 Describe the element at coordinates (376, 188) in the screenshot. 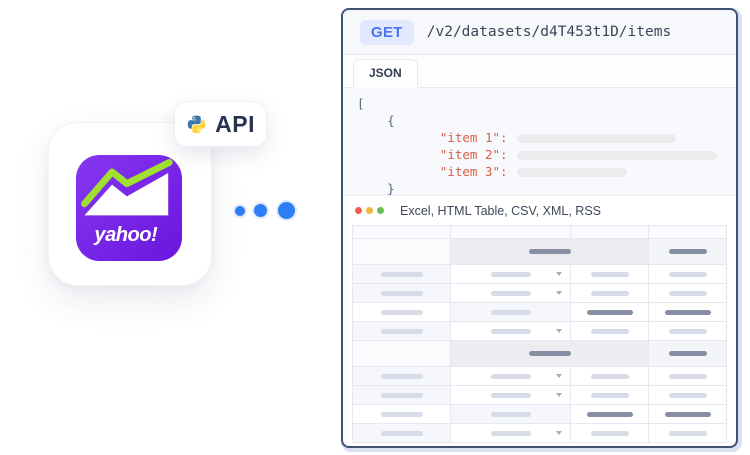

I see `code-line: }` at that location.